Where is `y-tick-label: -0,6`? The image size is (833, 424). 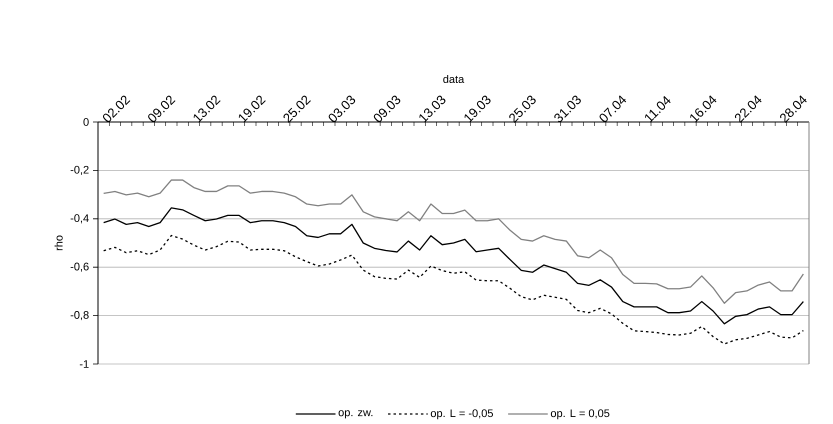 y-tick-label: -0,6 is located at coordinates (79, 267).